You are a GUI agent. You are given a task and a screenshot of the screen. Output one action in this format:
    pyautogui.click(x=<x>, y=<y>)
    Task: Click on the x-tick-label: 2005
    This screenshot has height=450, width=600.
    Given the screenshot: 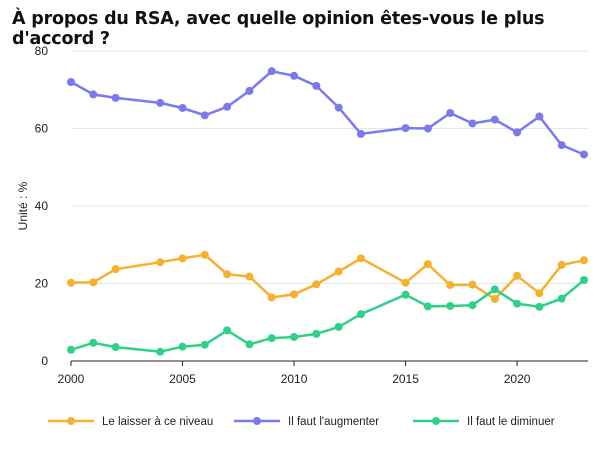 What is the action you would take?
    pyautogui.click(x=182, y=379)
    